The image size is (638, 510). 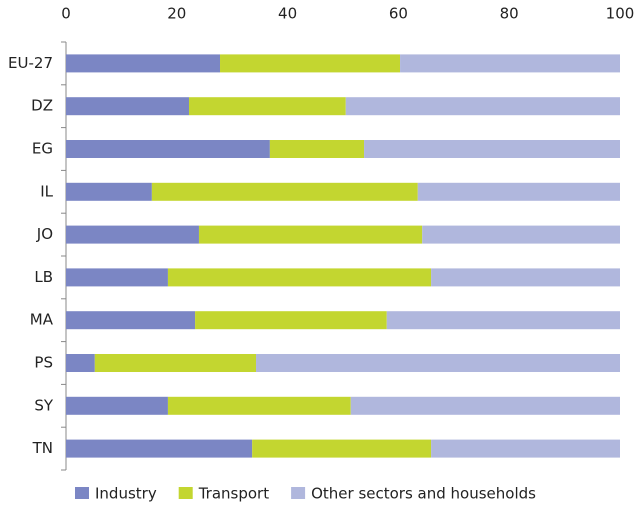 What do you see at coordinates (126, 494) in the screenshot?
I see `legend-label: Industry` at bounding box center [126, 494].